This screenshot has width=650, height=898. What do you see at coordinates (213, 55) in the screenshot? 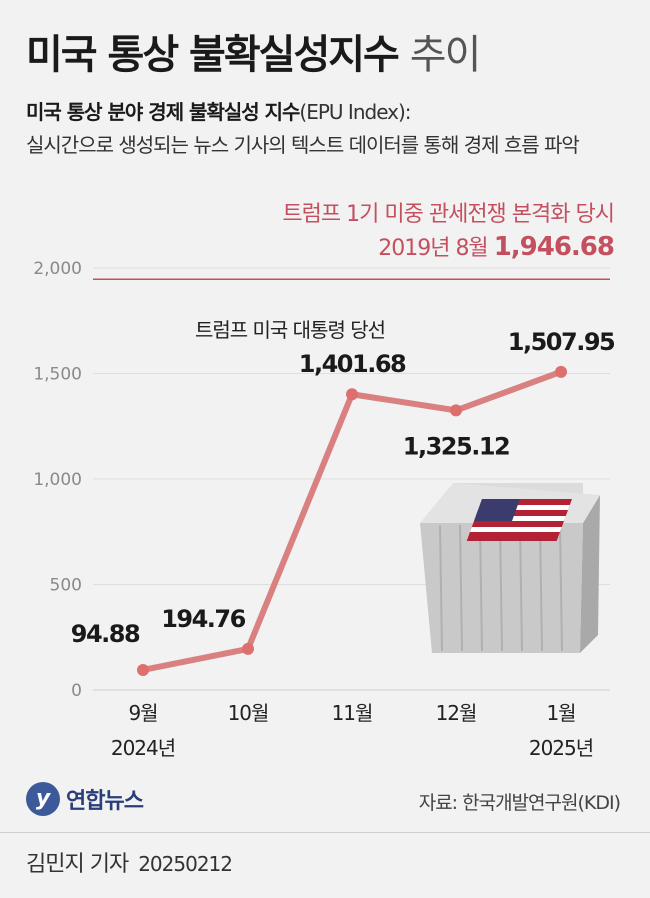
I see `title-main: 미국 통상 불확실성지수` at bounding box center [213, 55].